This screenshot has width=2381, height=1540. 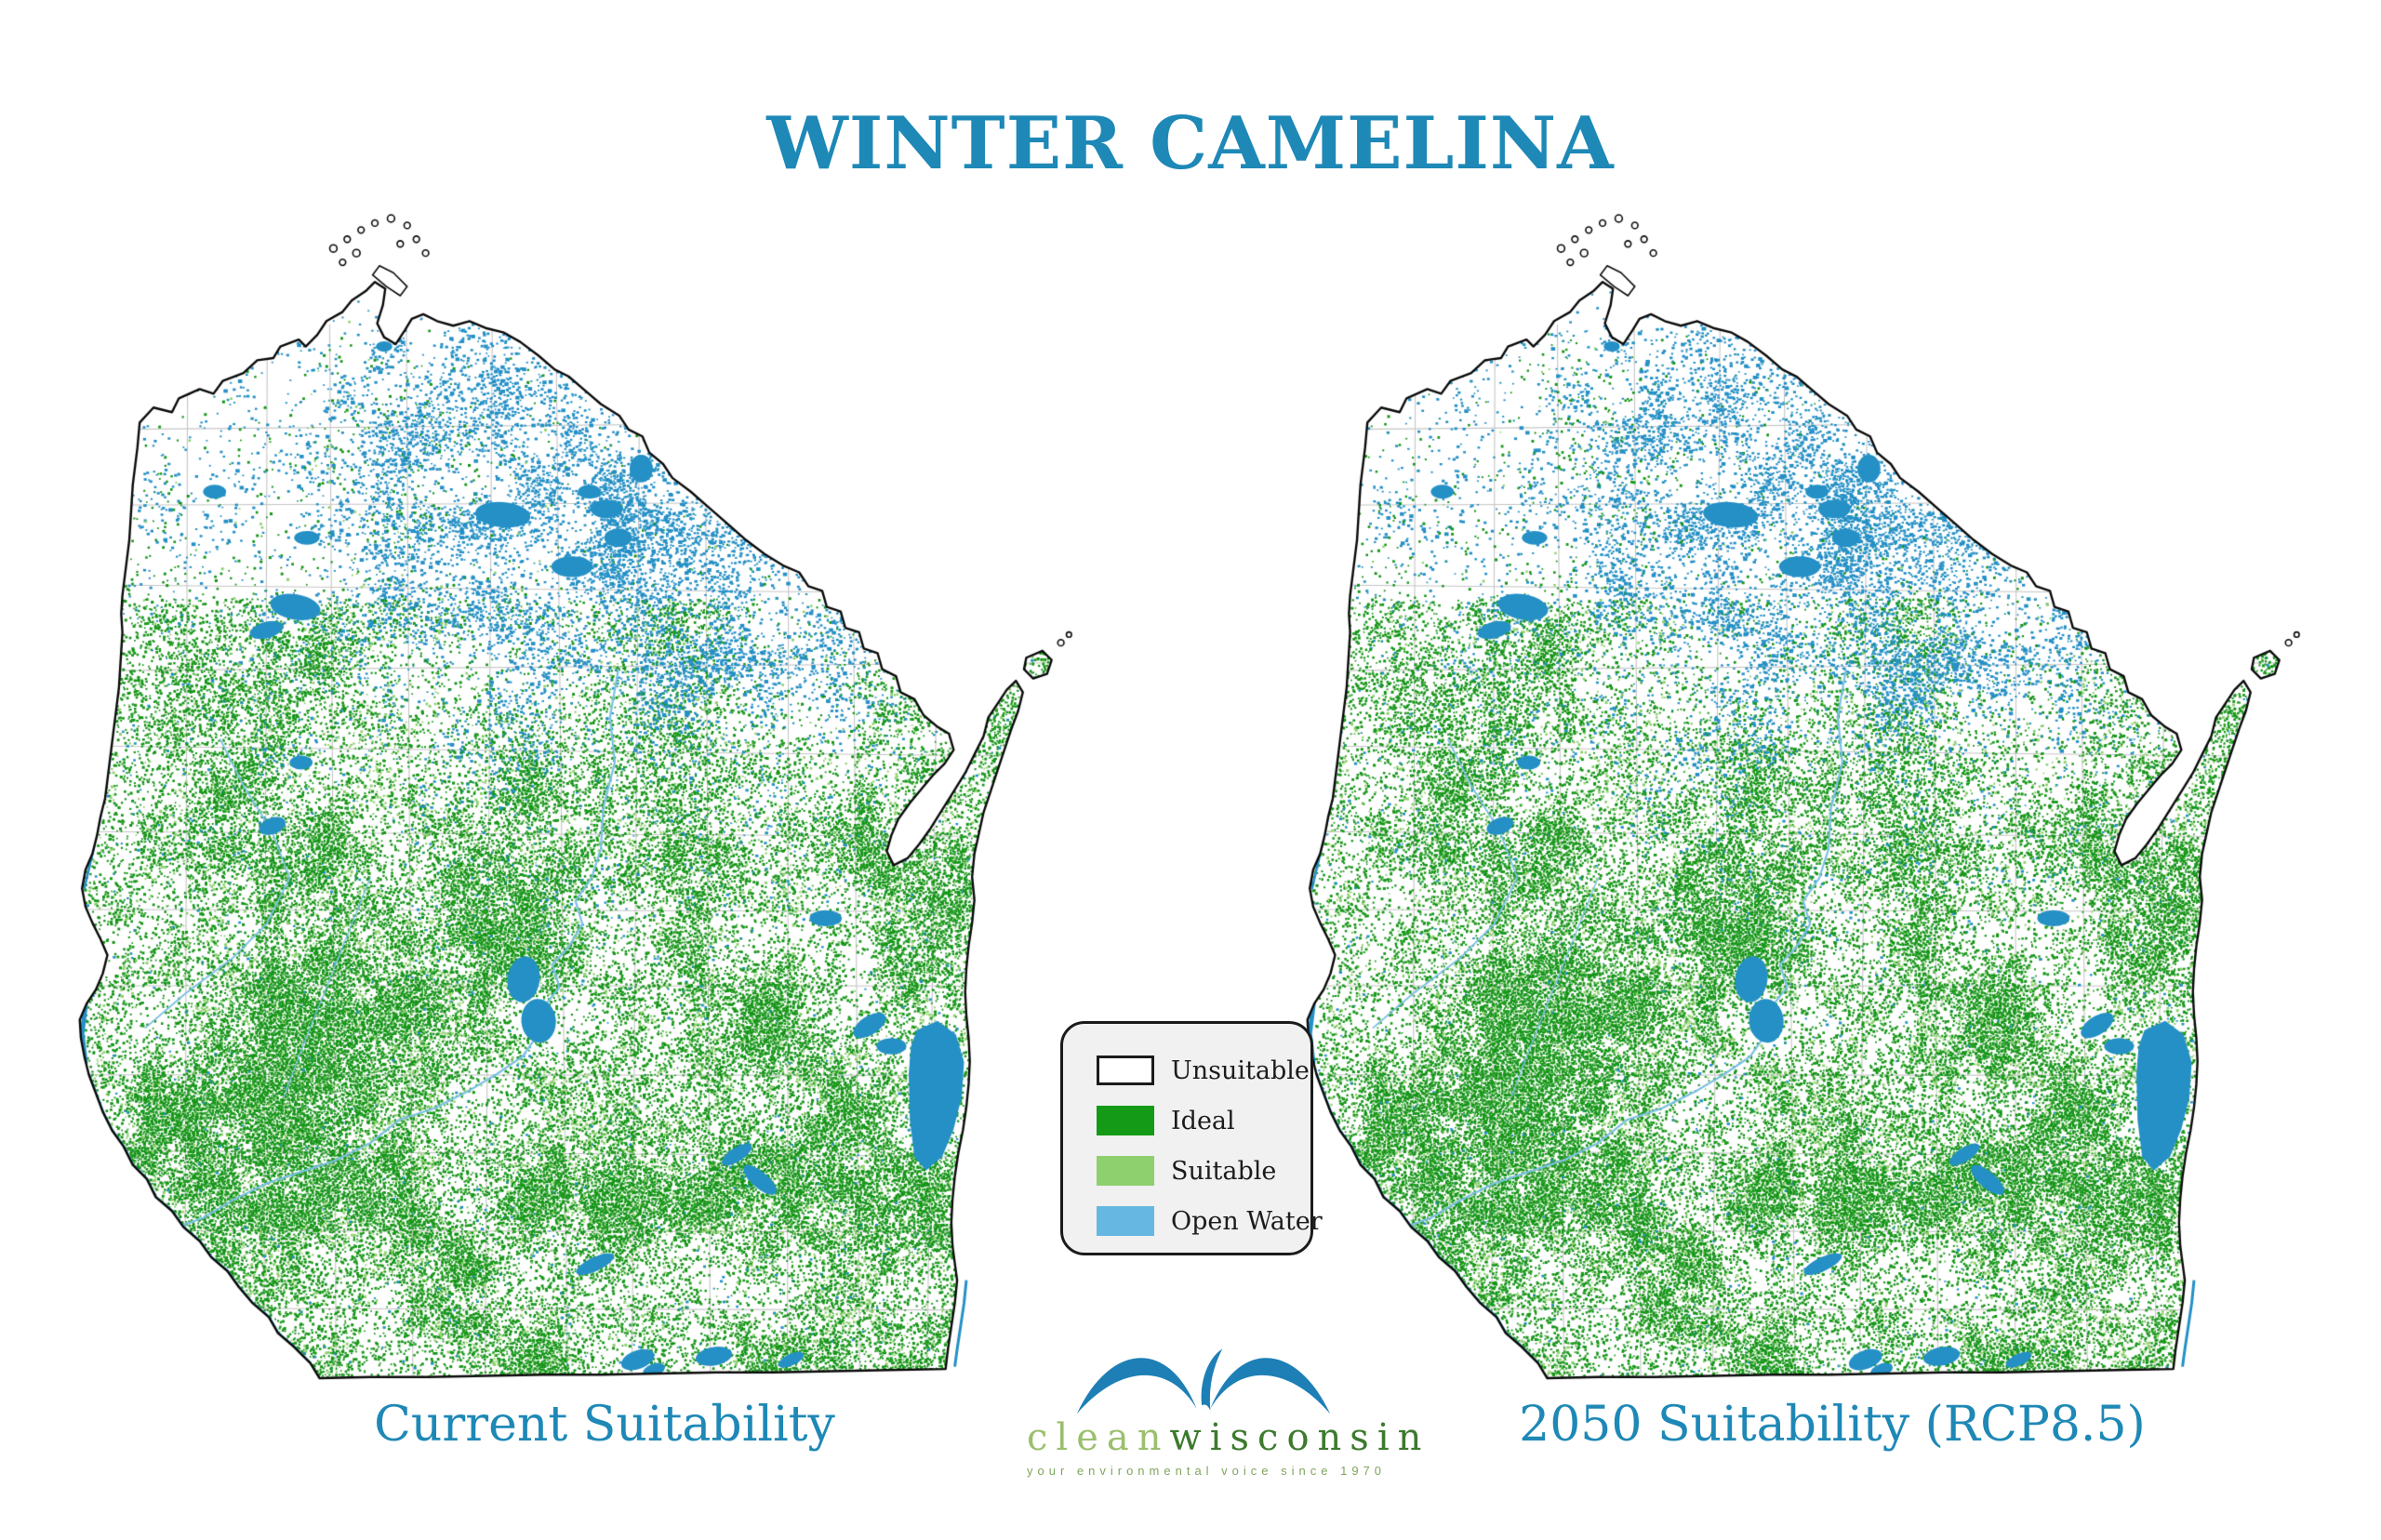 I want to click on map-caption-current: Current Suitability, so click(x=604, y=1425).